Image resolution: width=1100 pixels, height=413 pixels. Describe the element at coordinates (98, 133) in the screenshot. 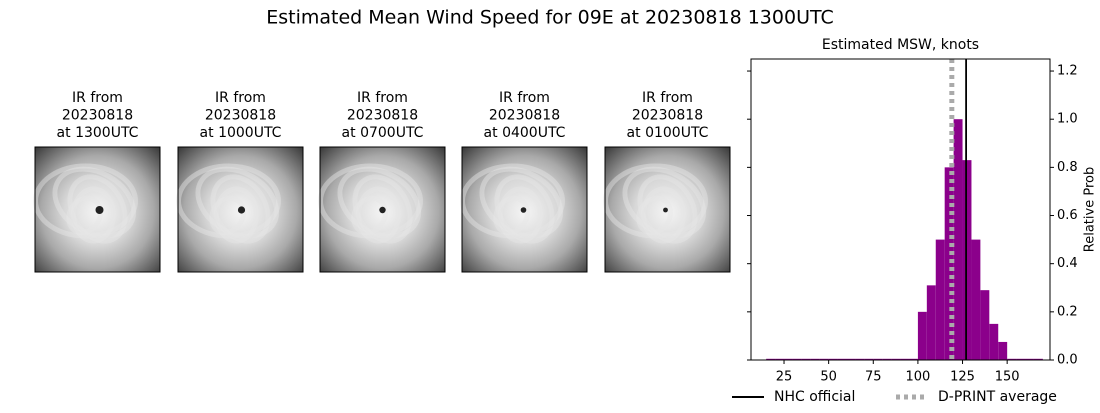

I see `image-label: at 1300UTC` at that location.